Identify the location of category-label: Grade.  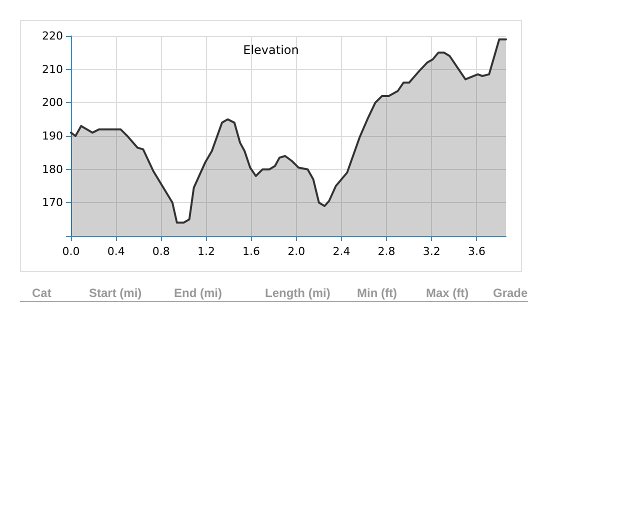
(510, 293).